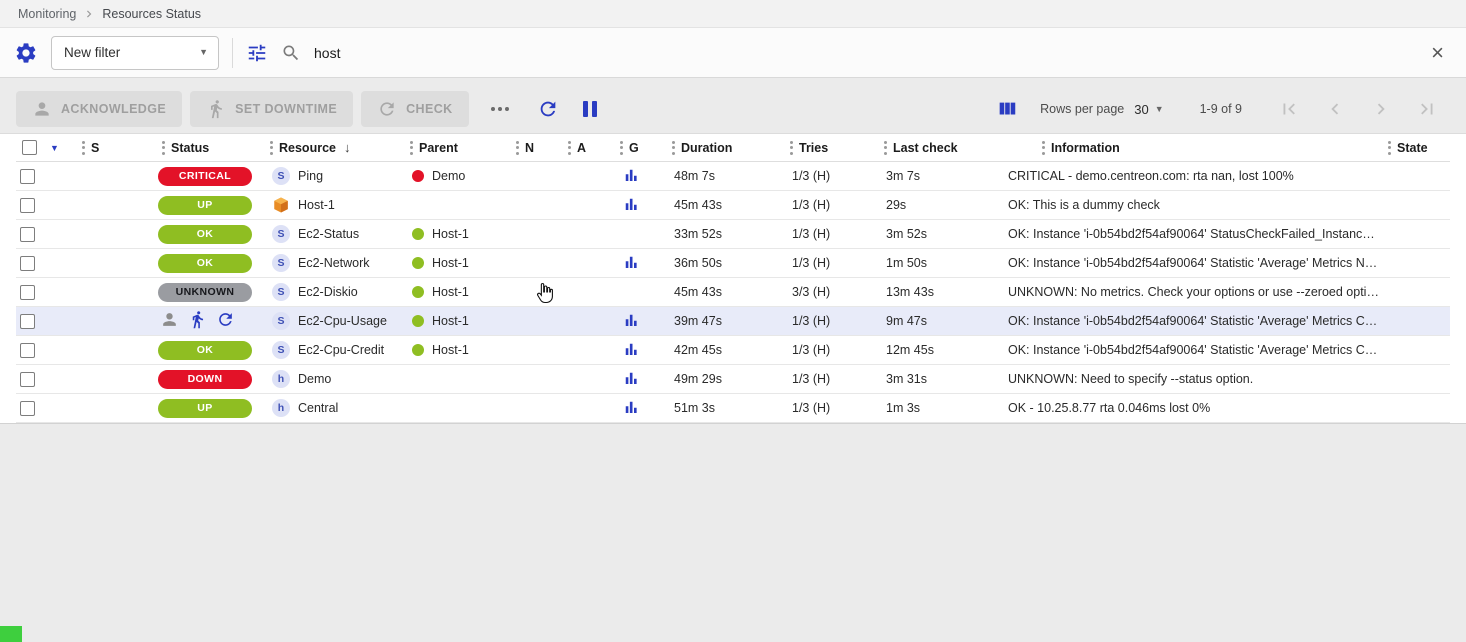 Image resolution: width=1466 pixels, height=642 pixels. What do you see at coordinates (311, 176) in the screenshot?
I see `resource-name: Ping` at bounding box center [311, 176].